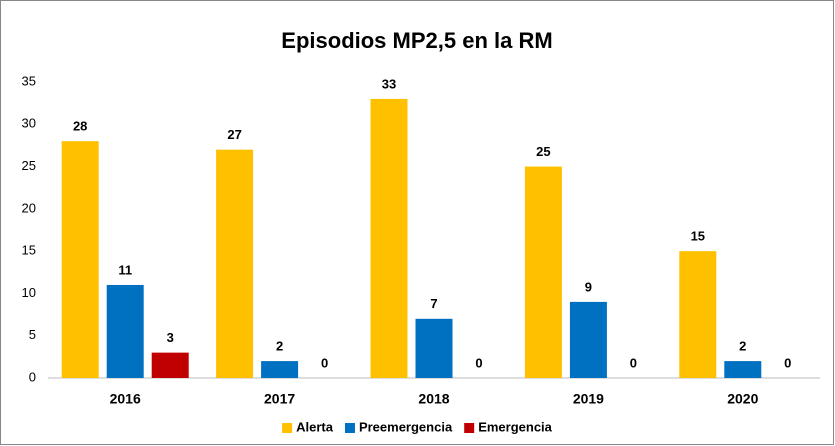 Image resolution: width=835 pixels, height=446 pixels. I want to click on data-label: 9, so click(588, 286).